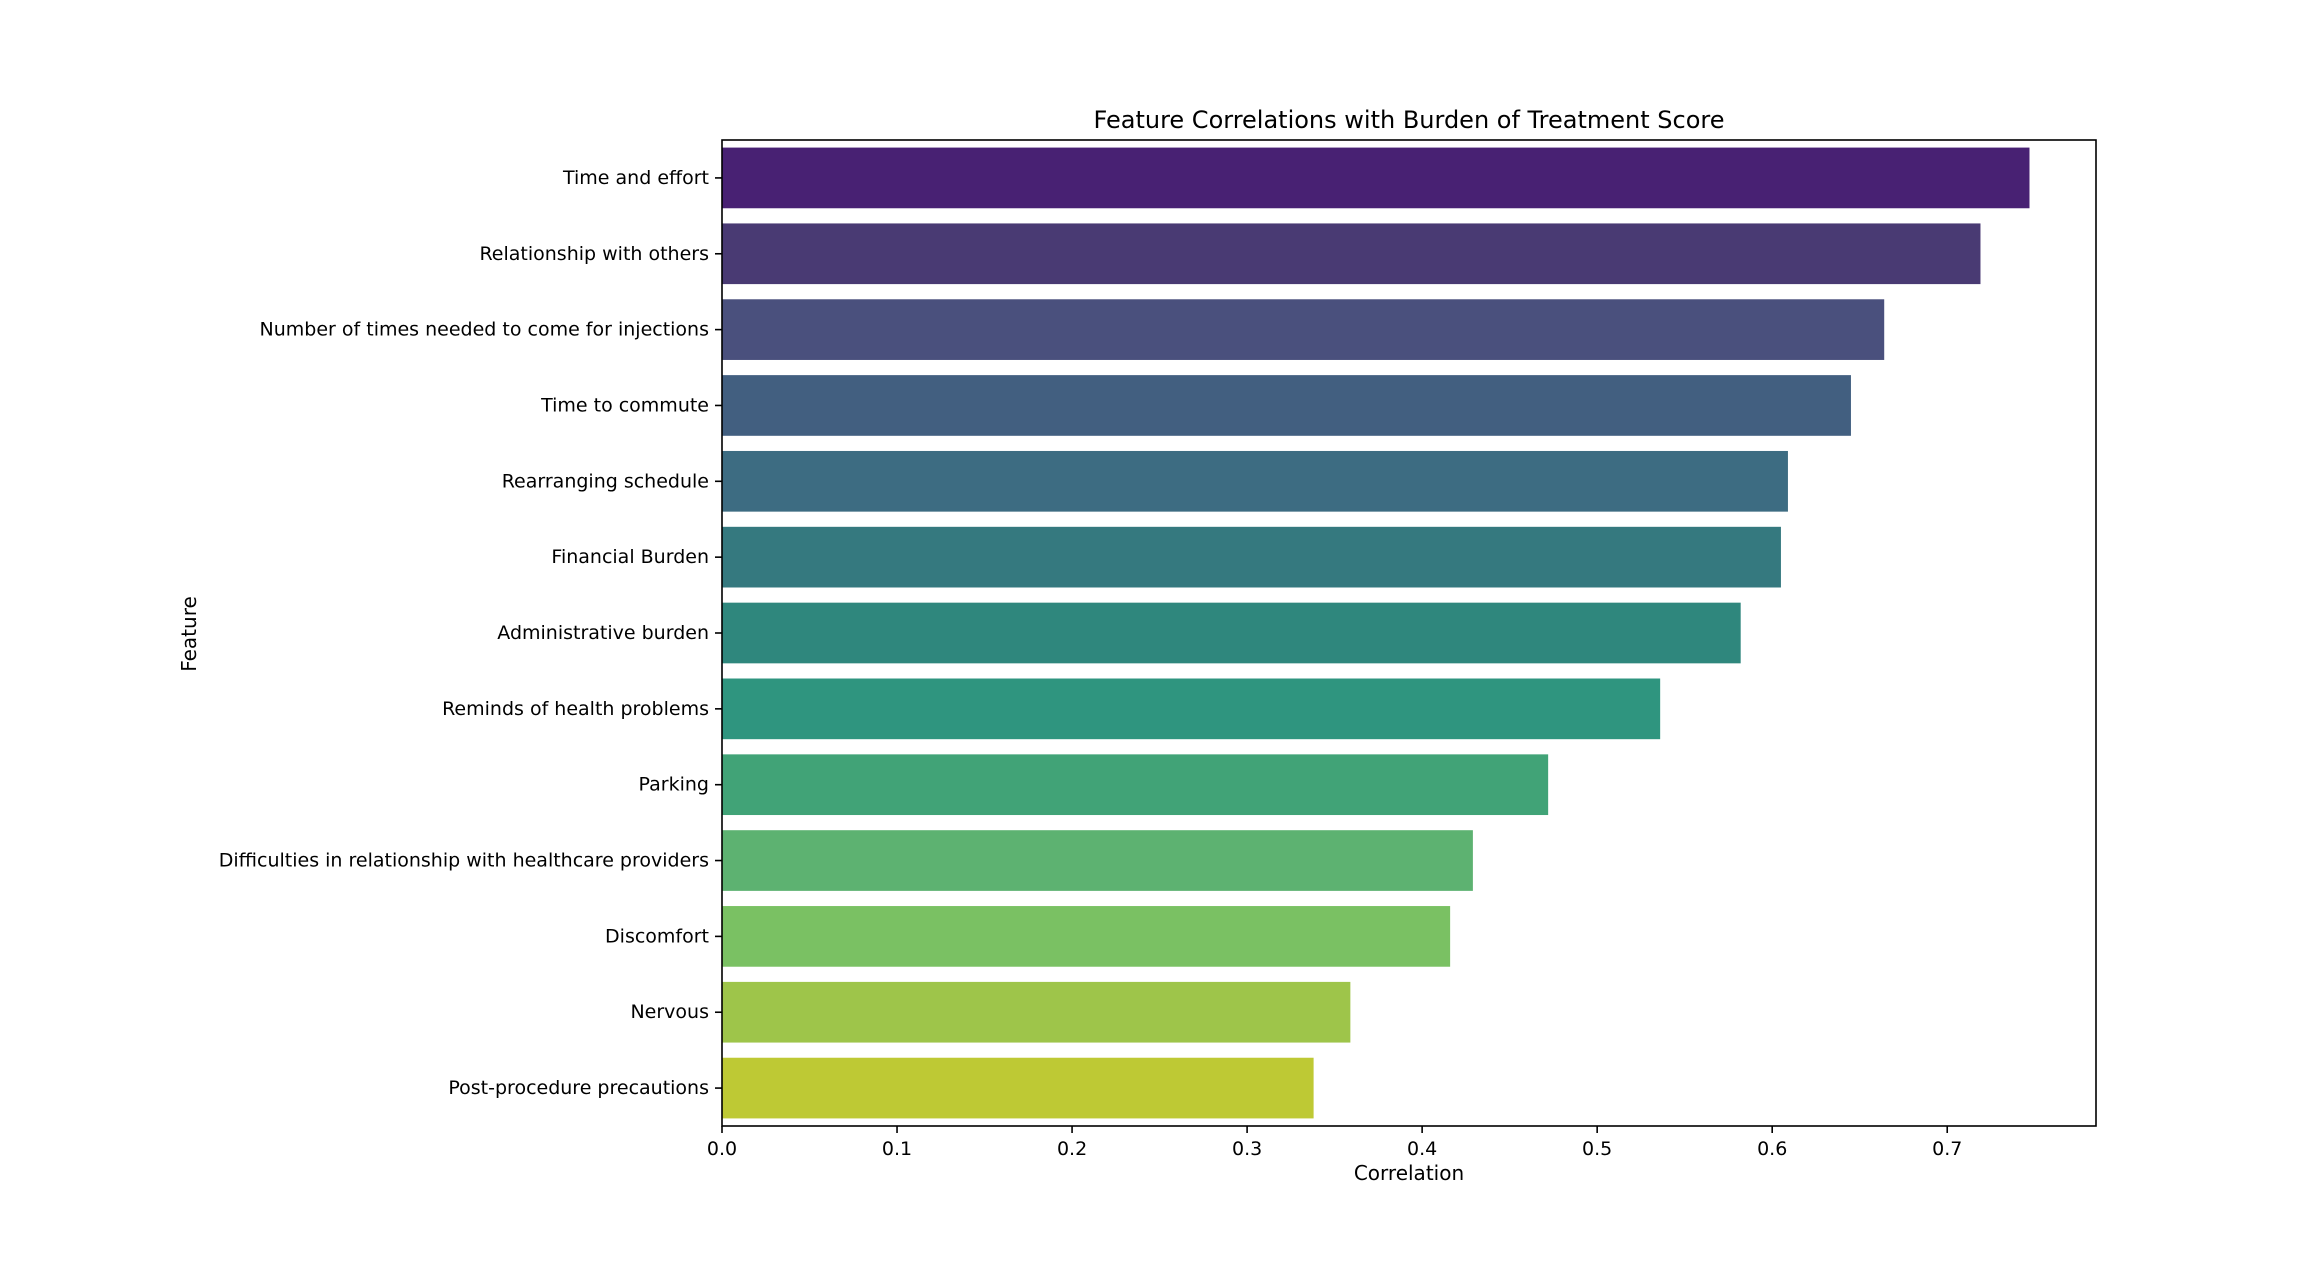 The height and width of the screenshot is (1283, 2300). Describe the element at coordinates (578, 1088) in the screenshot. I see `y-tick-label: Post-procedure precautions` at that location.